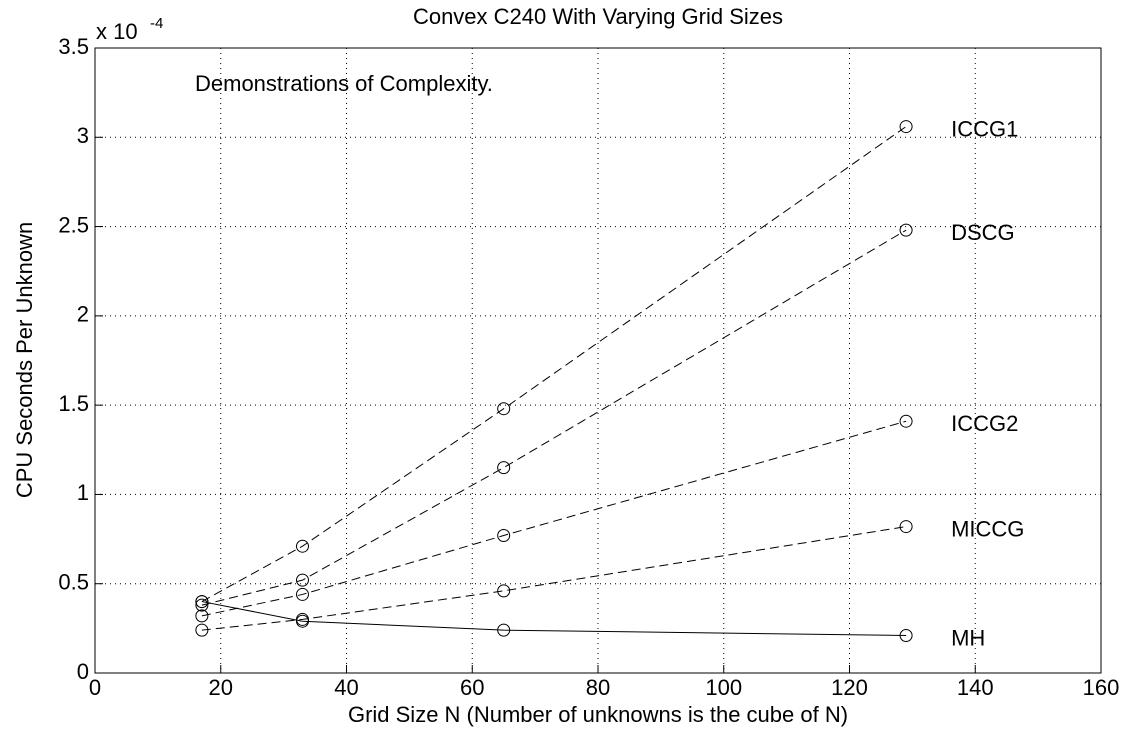 This screenshot has height=729, width=1127. I want to click on x-tick-label: 20, so click(221, 687).